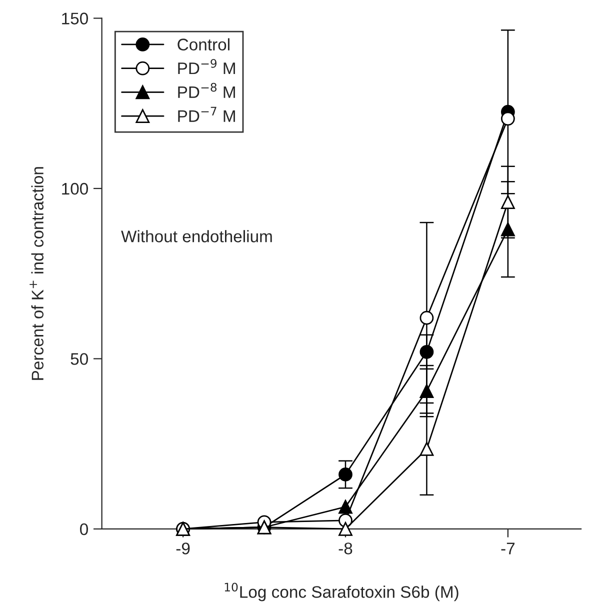 The height and width of the screenshot is (608, 599). Describe the element at coordinates (206, 90) in the screenshot. I see `legend-label: PD$^{−8}$ M` at that location.